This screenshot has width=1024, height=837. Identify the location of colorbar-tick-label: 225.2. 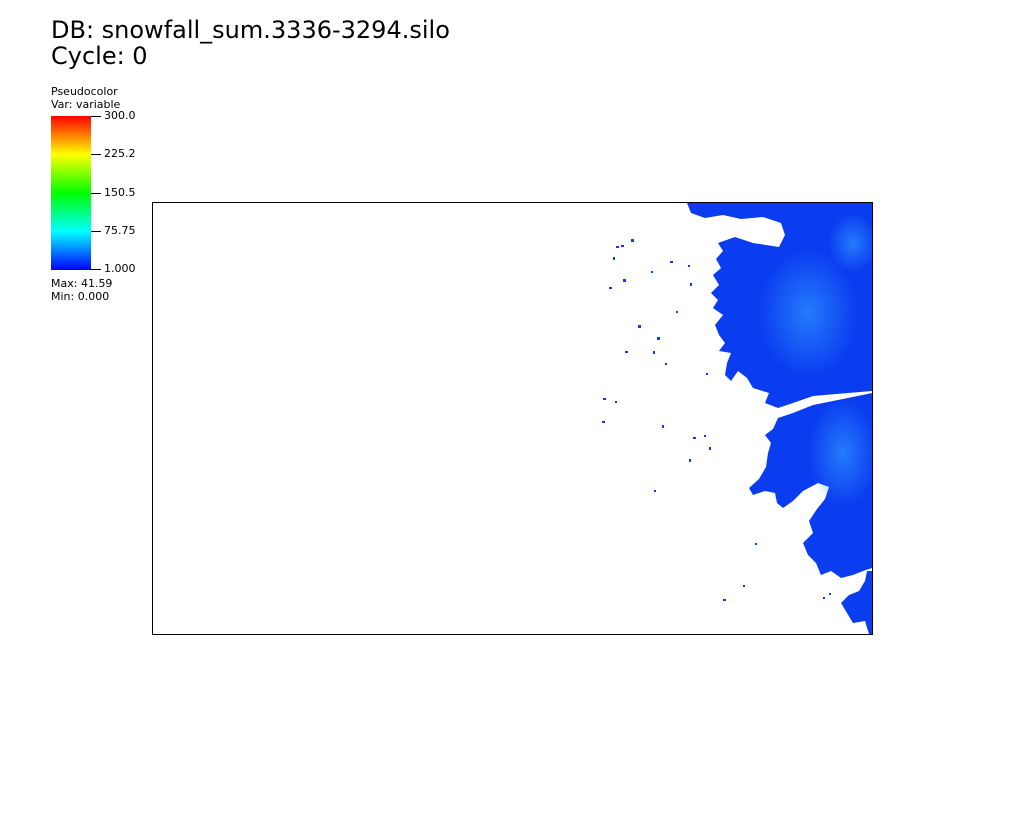
(120, 153).